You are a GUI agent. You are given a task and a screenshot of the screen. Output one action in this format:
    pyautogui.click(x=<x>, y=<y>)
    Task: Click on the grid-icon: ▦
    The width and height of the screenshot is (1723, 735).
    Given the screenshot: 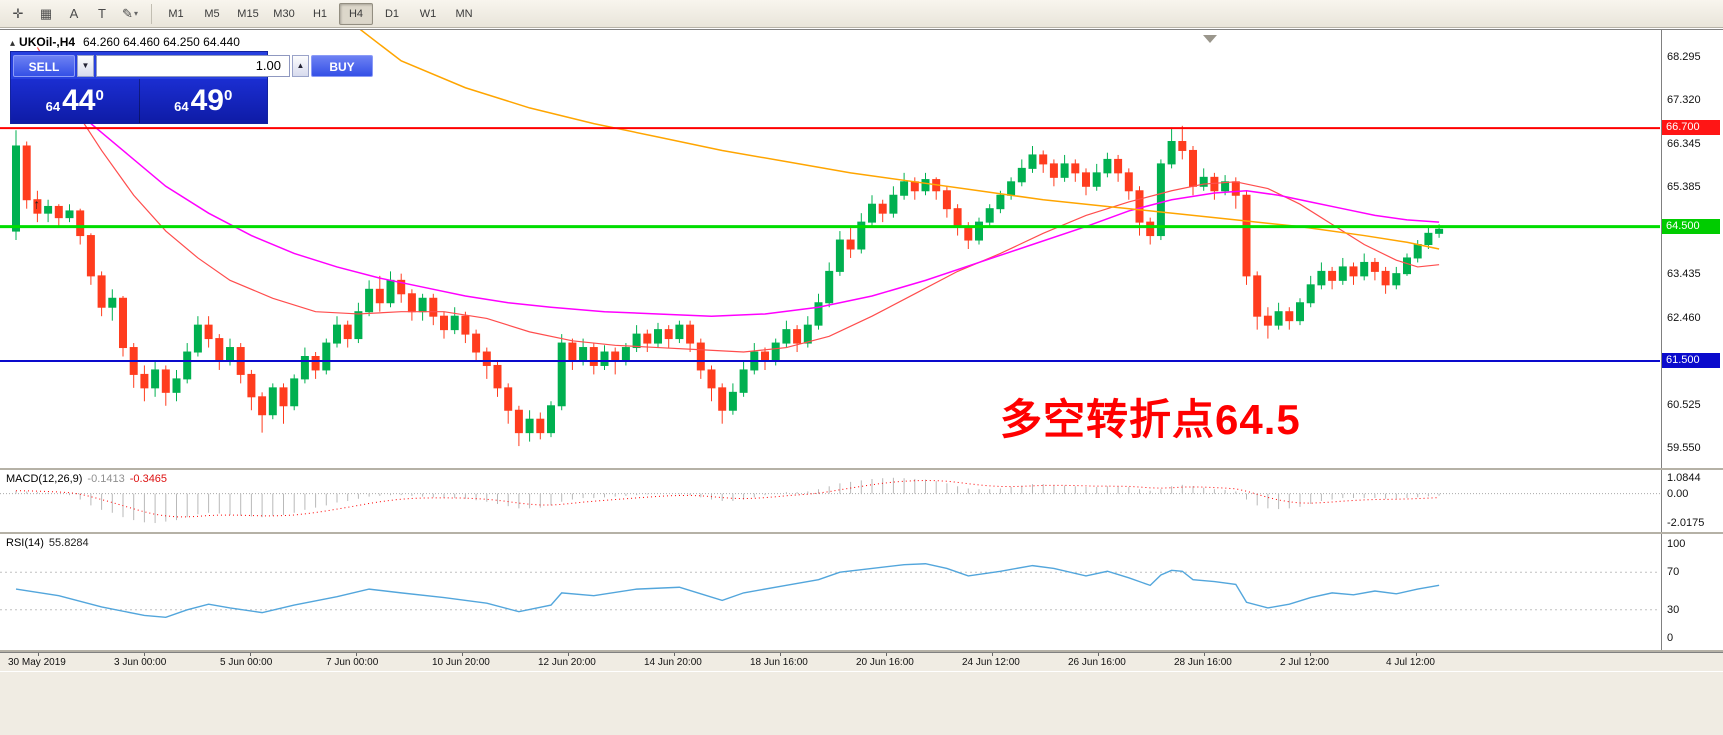 What is the action you would take?
    pyautogui.click(x=46, y=13)
    